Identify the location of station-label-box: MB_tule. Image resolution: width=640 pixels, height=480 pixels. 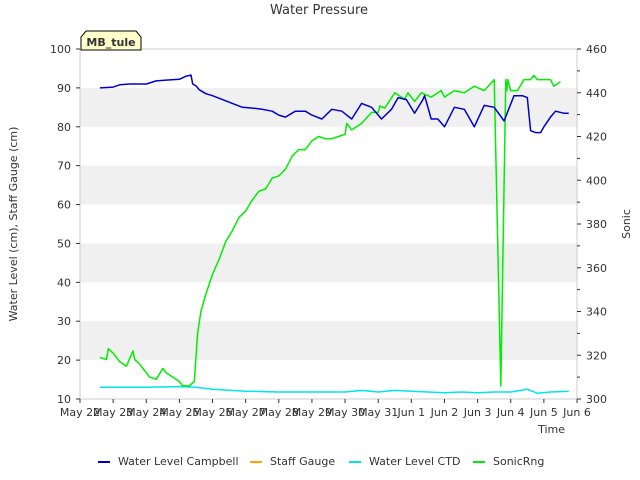
(111, 40).